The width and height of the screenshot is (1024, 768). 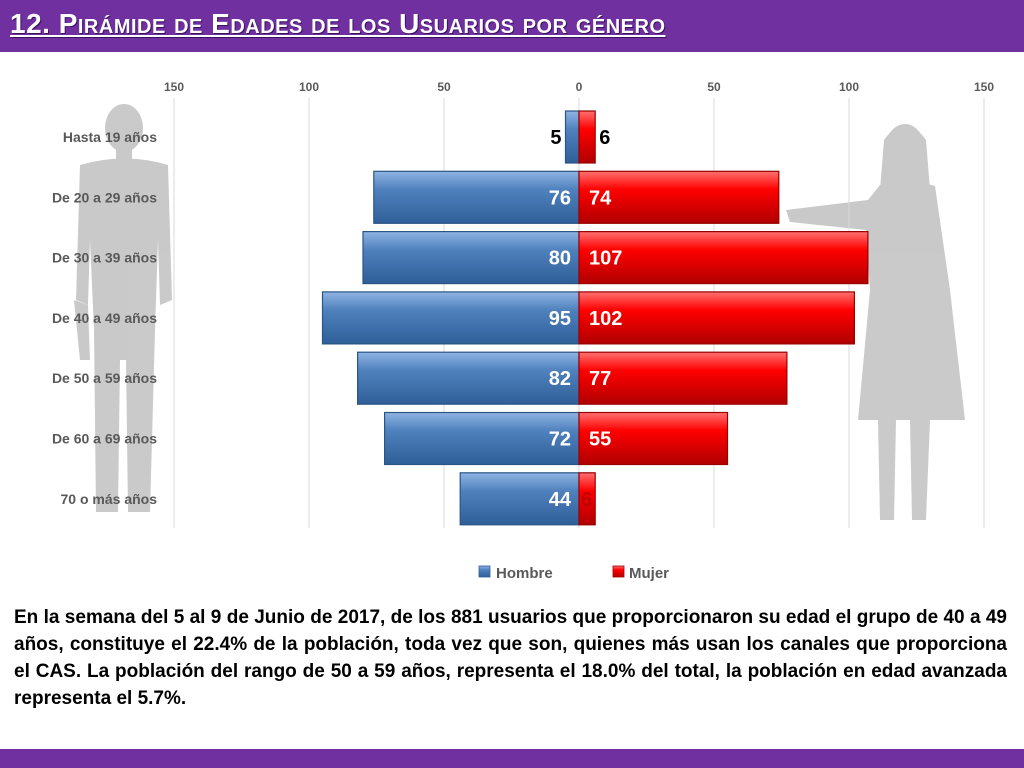 What do you see at coordinates (512, 758) in the screenshot?
I see `footer-bar` at bounding box center [512, 758].